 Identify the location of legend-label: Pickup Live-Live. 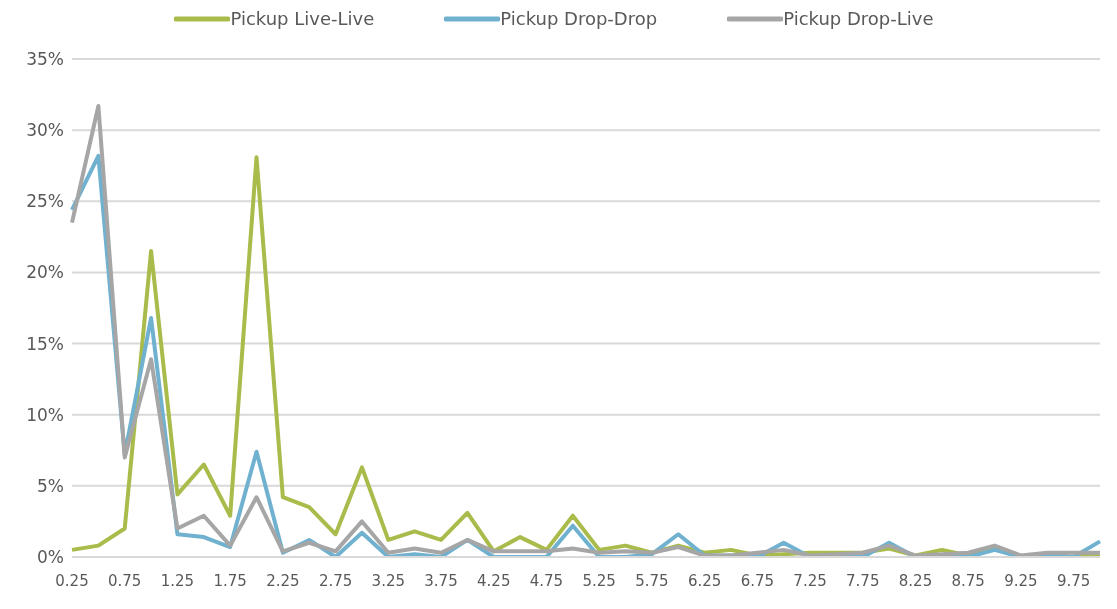
(302, 18).